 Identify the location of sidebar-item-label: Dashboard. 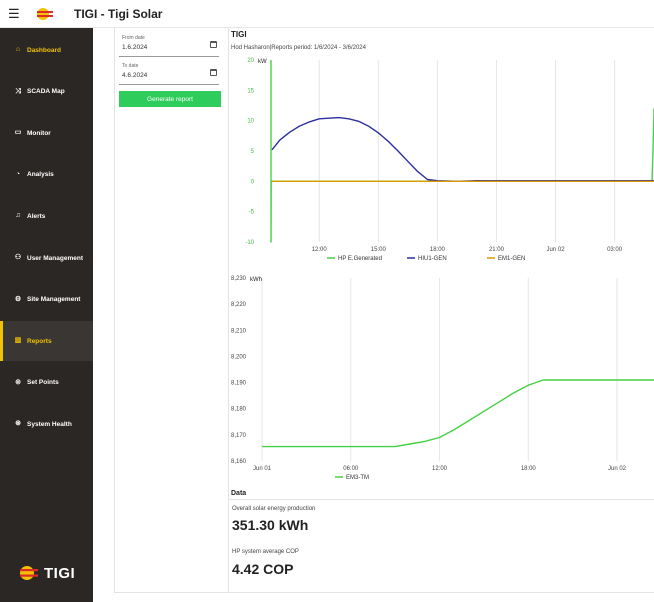
(44, 50).